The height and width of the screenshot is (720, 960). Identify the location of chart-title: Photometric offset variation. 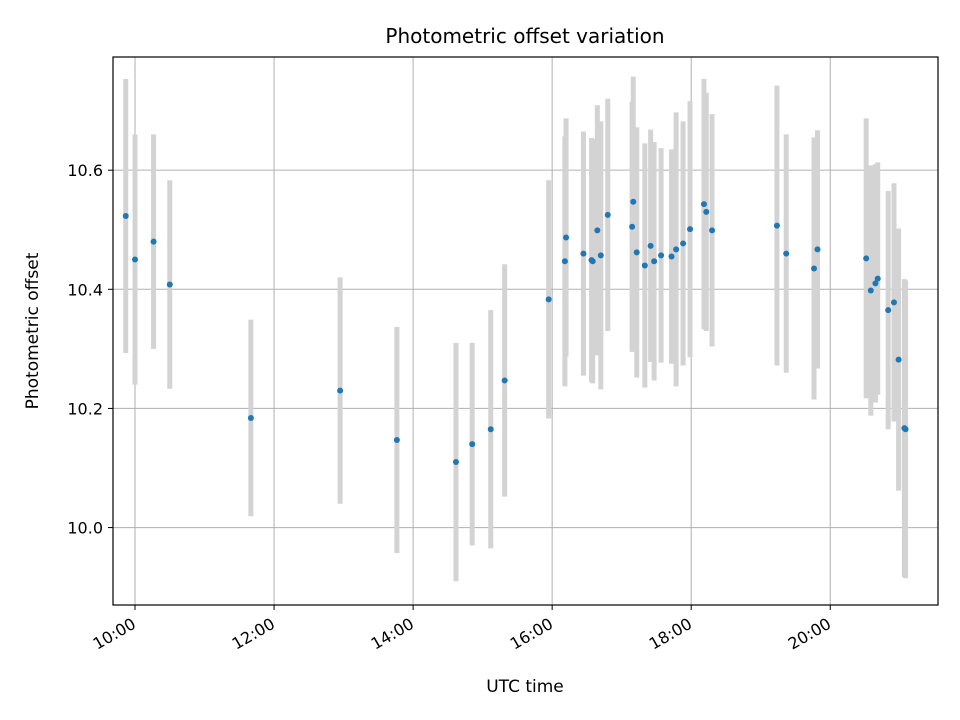
(524, 36).